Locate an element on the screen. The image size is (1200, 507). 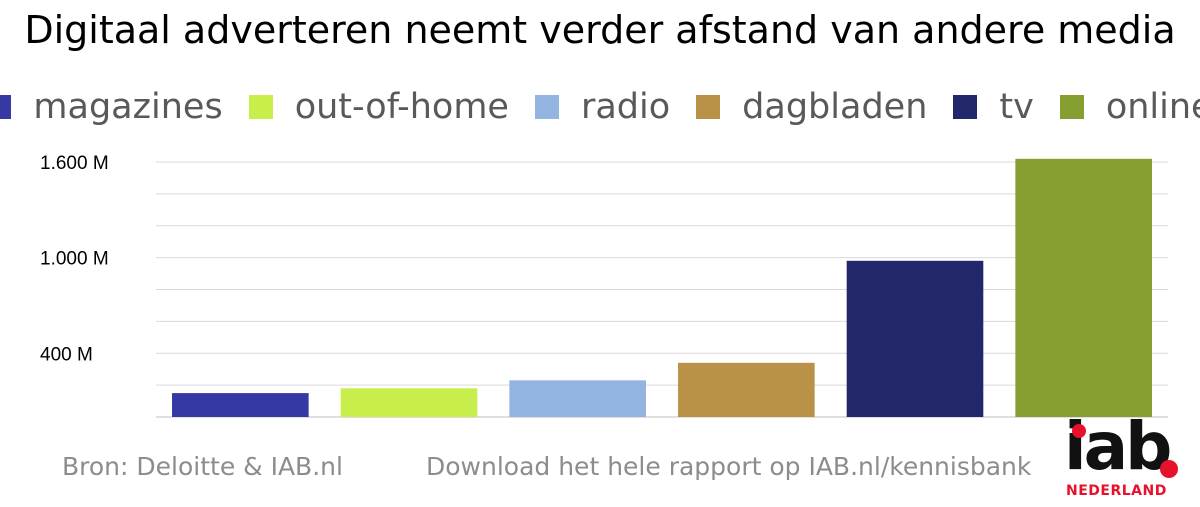
logo-wordmark: iab is located at coordinates (1118, 446).